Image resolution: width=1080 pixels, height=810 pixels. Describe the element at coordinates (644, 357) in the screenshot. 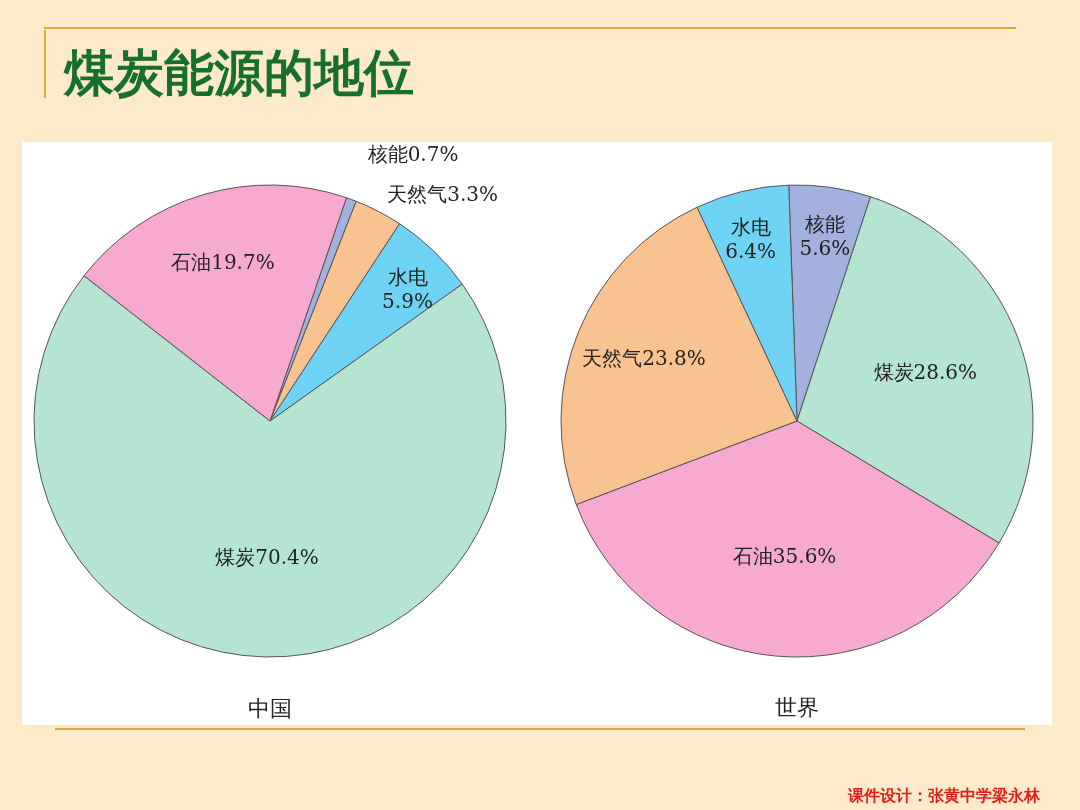

I see `slice-label: 天然气23.8%` at that location.